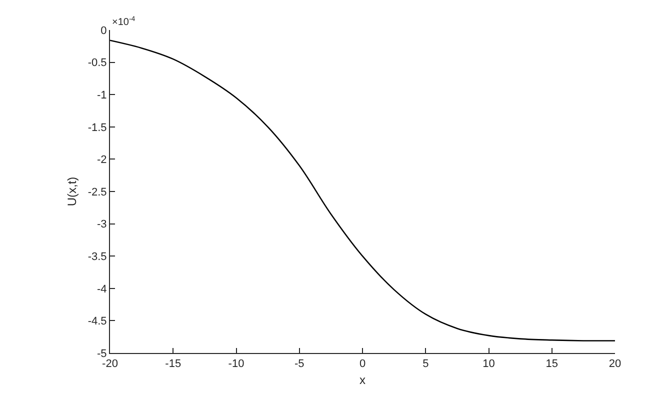  Describe the element at coordinates (236, 364) in the screenshot. I see `x-tick-label: -10` at that location.